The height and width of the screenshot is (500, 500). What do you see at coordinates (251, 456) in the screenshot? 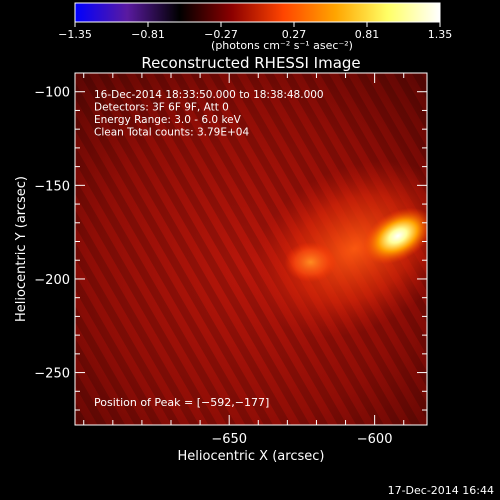
I see `x-axis-label: Heliocentric X (arcsec)` at bounding box center [251, 456].